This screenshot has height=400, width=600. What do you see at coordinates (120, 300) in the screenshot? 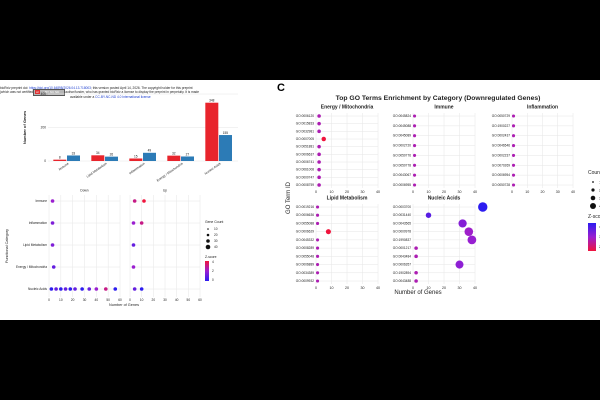
I see `dot-x-tick-label: 60` at bounding box center [120, 300].